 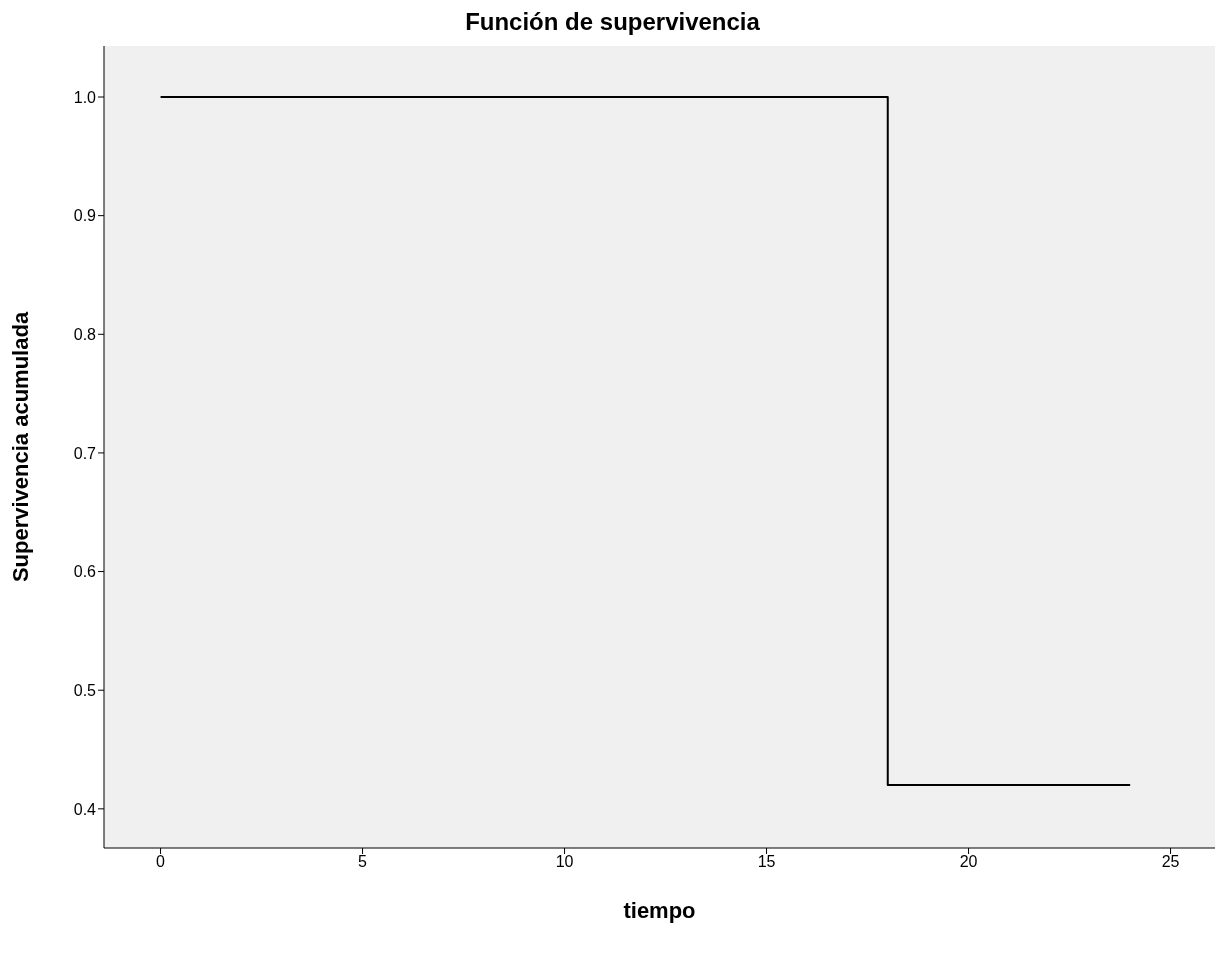 What do you see at coordinates (968, 862) in the screenshot?
I see `x-tick-label: 20` at bounding box center [968, 862].